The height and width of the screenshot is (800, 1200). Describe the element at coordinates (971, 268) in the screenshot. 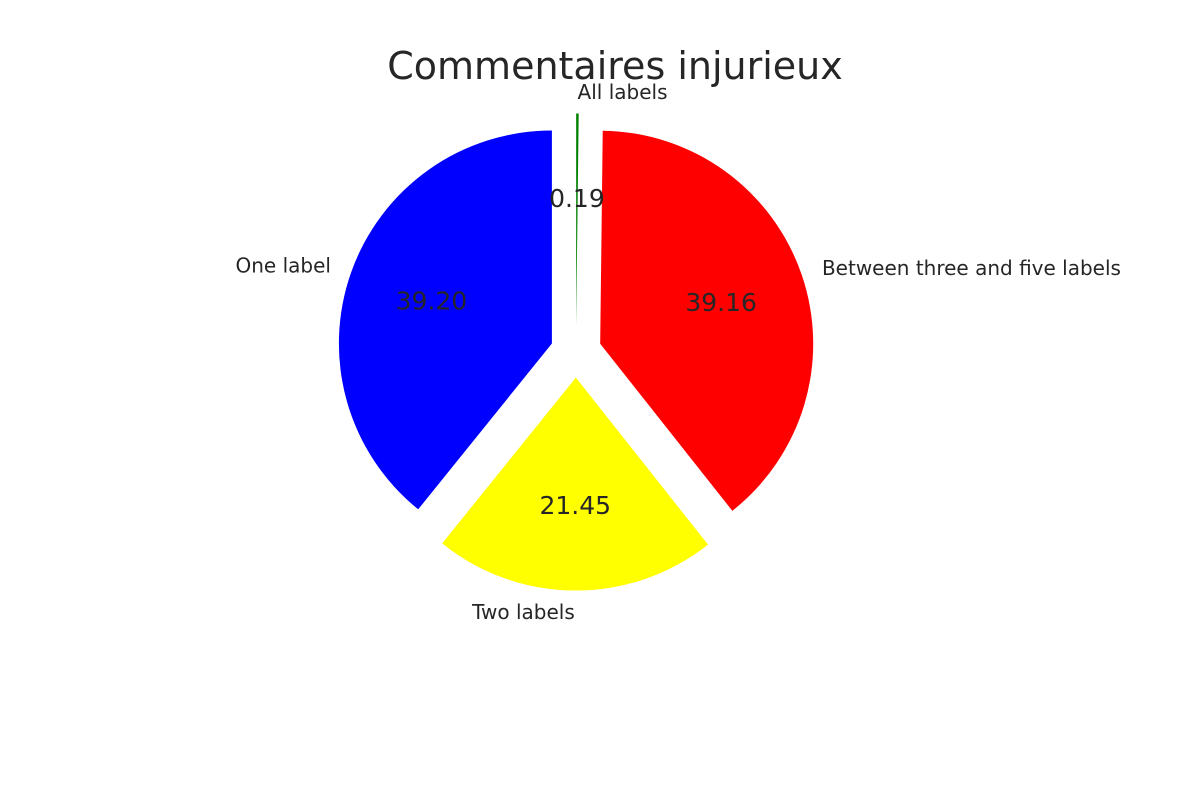

I see `slice-label: Between three and five labels` at that location.